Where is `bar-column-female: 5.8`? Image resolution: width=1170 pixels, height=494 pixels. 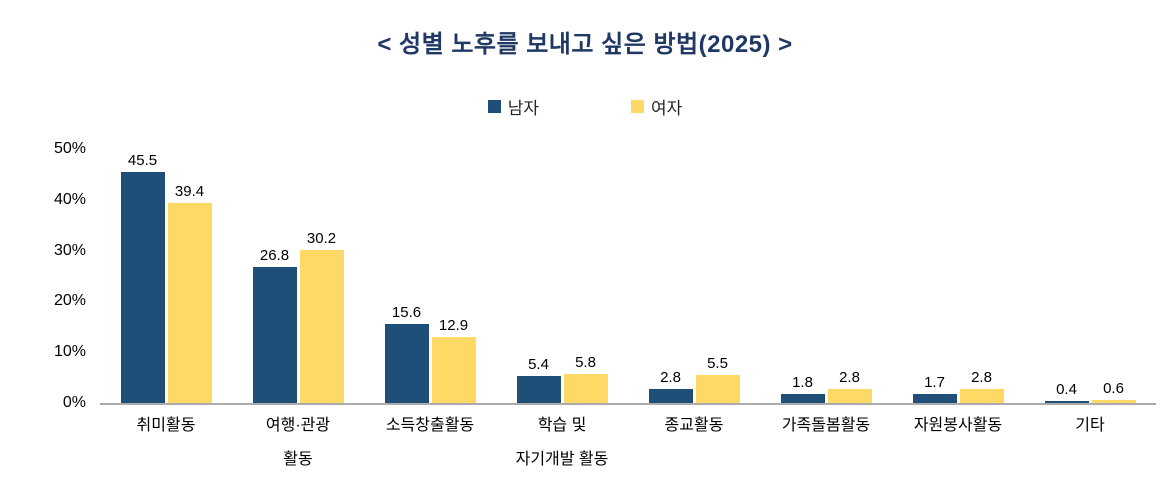 bar-column-female: 5.8 is located at coordinates (585, 276).